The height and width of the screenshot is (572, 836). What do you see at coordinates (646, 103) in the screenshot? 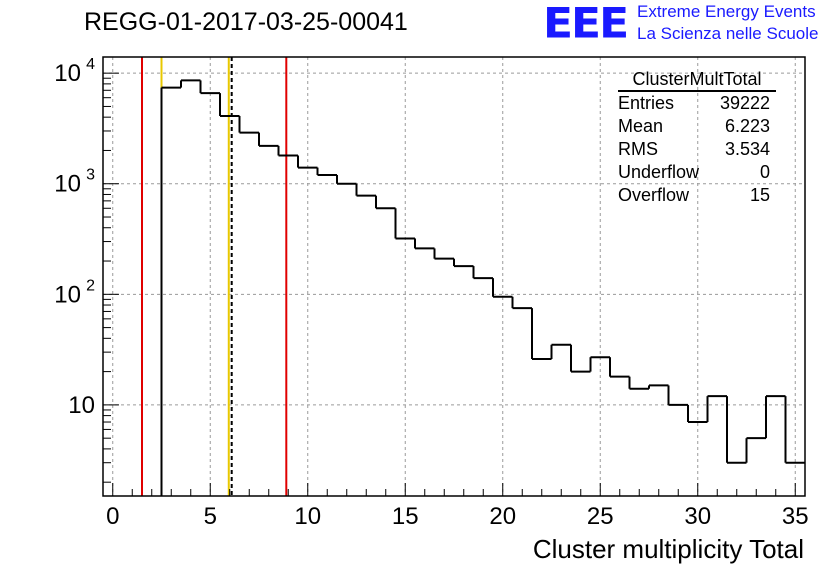
I see `stats-label: Entries` at bounding box center [646, 103].